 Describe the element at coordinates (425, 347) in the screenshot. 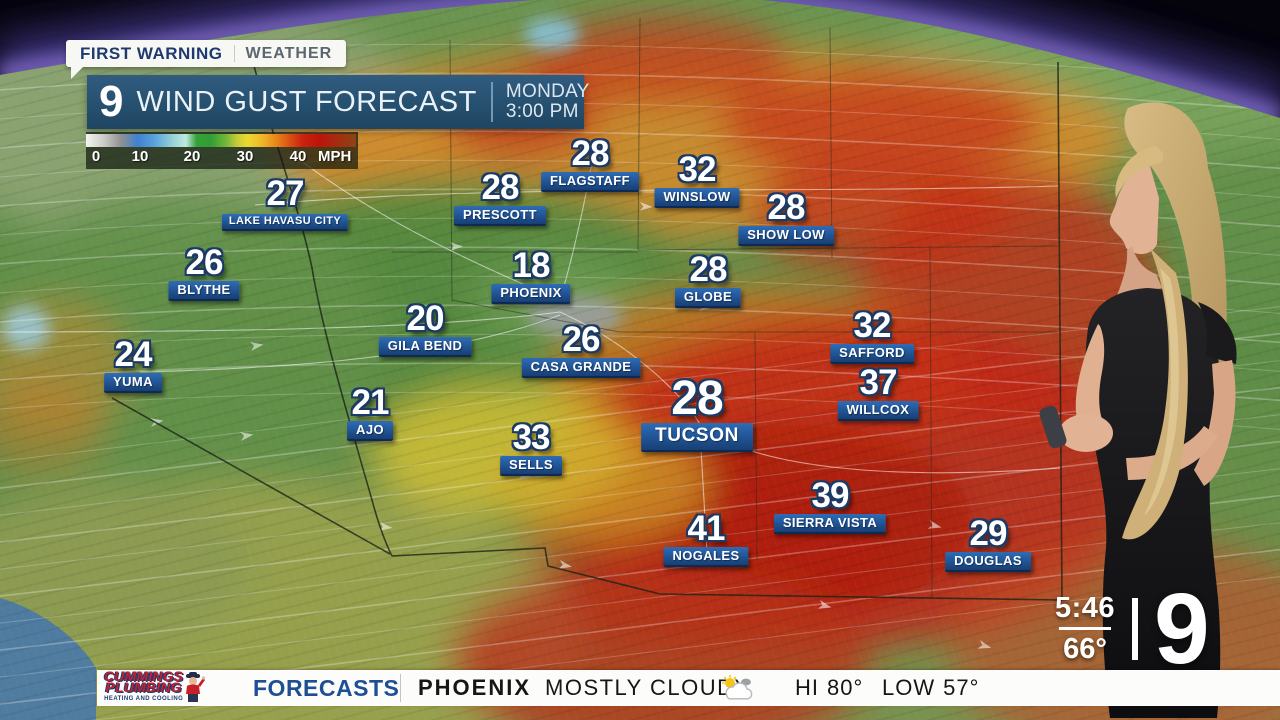

I see `city-label: GILA BEND` at that location.